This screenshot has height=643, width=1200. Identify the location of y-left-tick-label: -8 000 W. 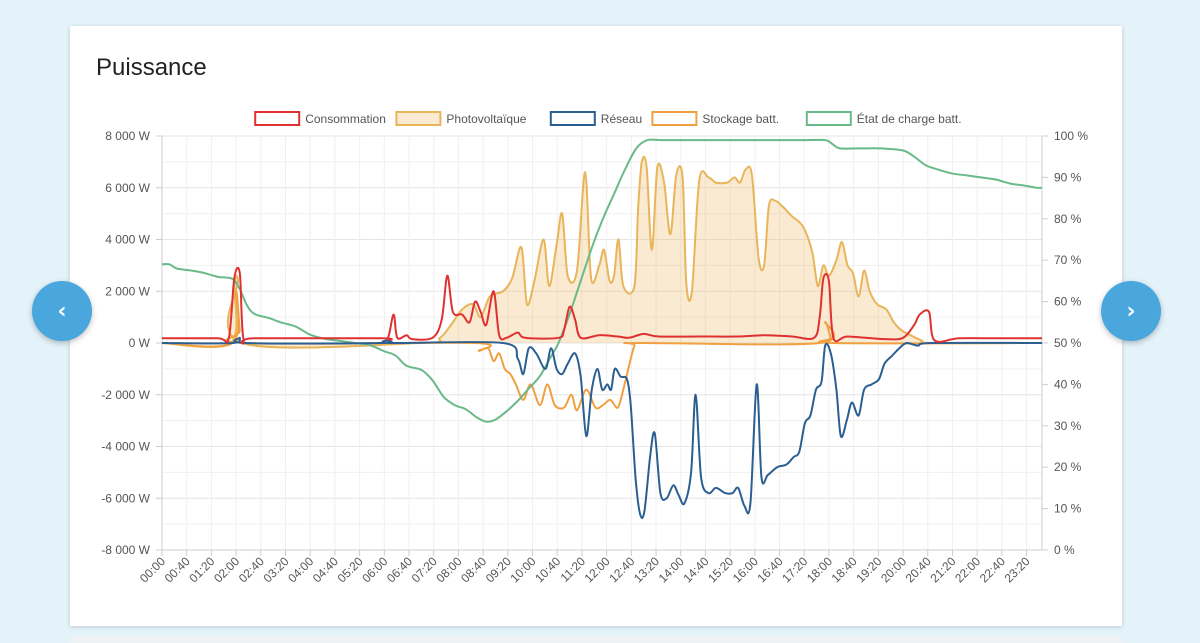
(125, 550).